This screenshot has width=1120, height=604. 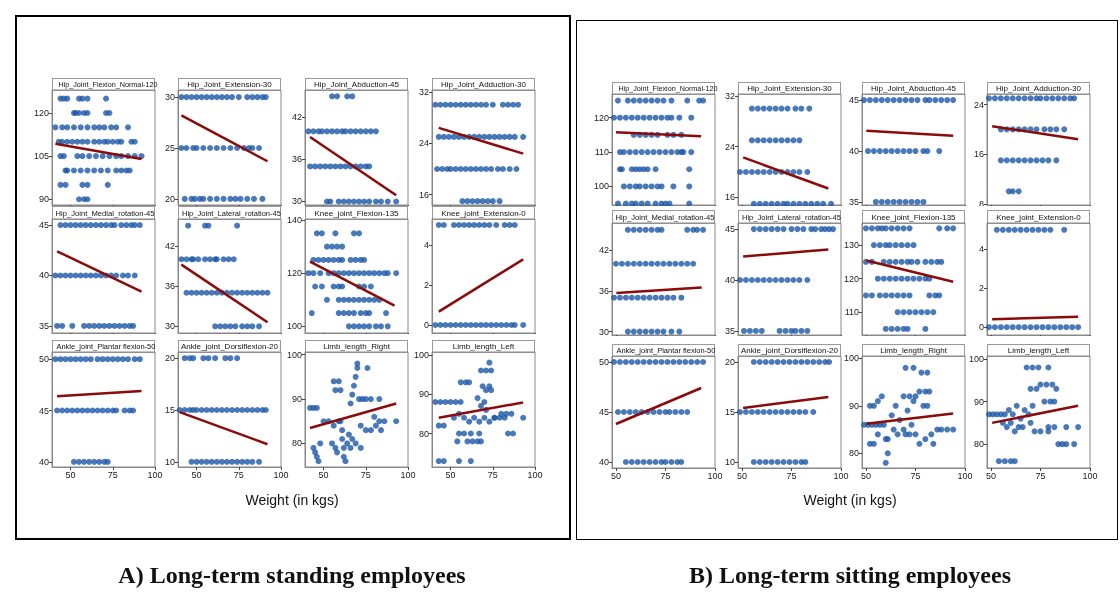 What do you see at coordinates (41, 156) in the screenshot?
I see `y-tick-label: 105` at bounding box center [41, 156].